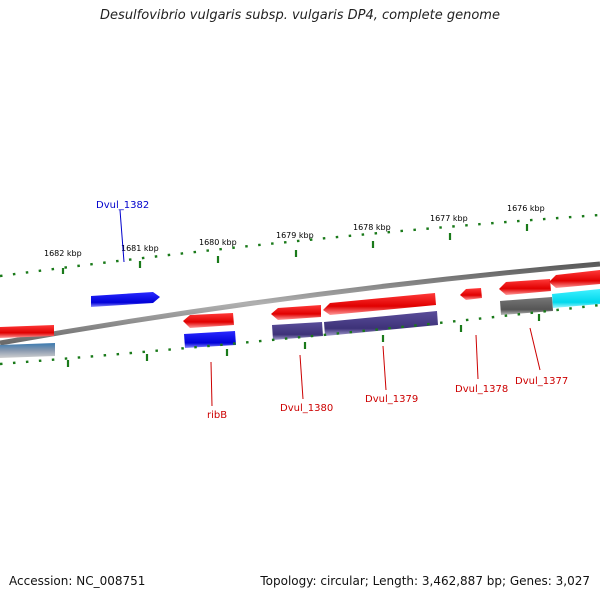 Image resolution: width=600 pixels, height=600 pixels. Describe the element at coordinates (27, 331) in the screenshot. I see `reverse-cds-left` at that location.